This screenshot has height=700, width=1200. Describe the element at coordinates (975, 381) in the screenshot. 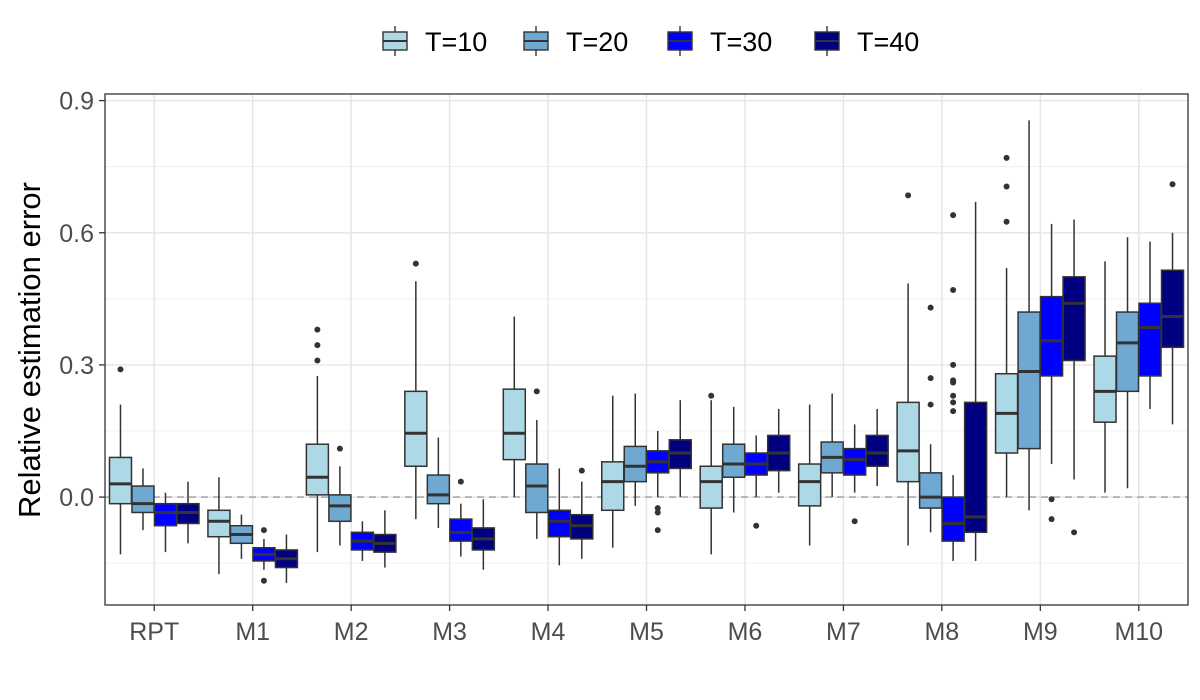

I see `box-m8-t40` at that location.